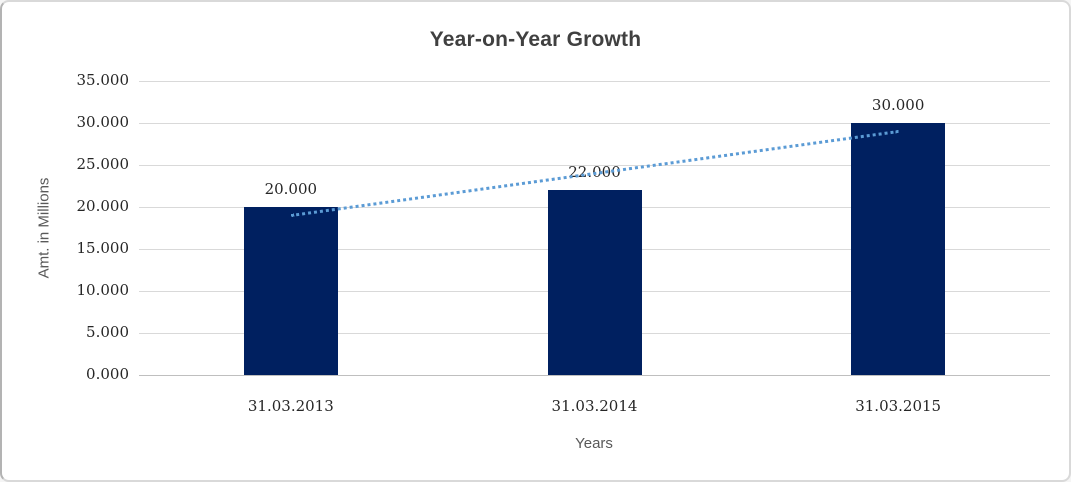 The width and height of the screenshot is (1071, 482). Describe the element at coordinates (107, 374) in the screenshot. I see `y-tick-label: 0.000` at that location.